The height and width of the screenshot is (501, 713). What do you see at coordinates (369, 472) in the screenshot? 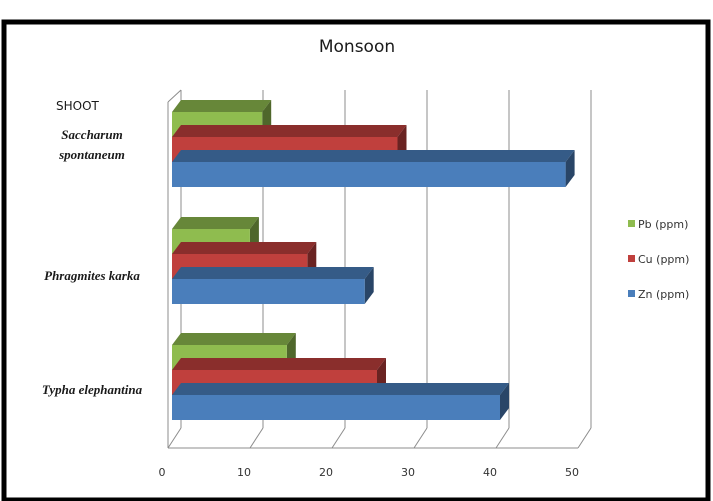
I see `x-axis-ticks: 0 10 20 30 40 50` at bounding box center [369, 472].